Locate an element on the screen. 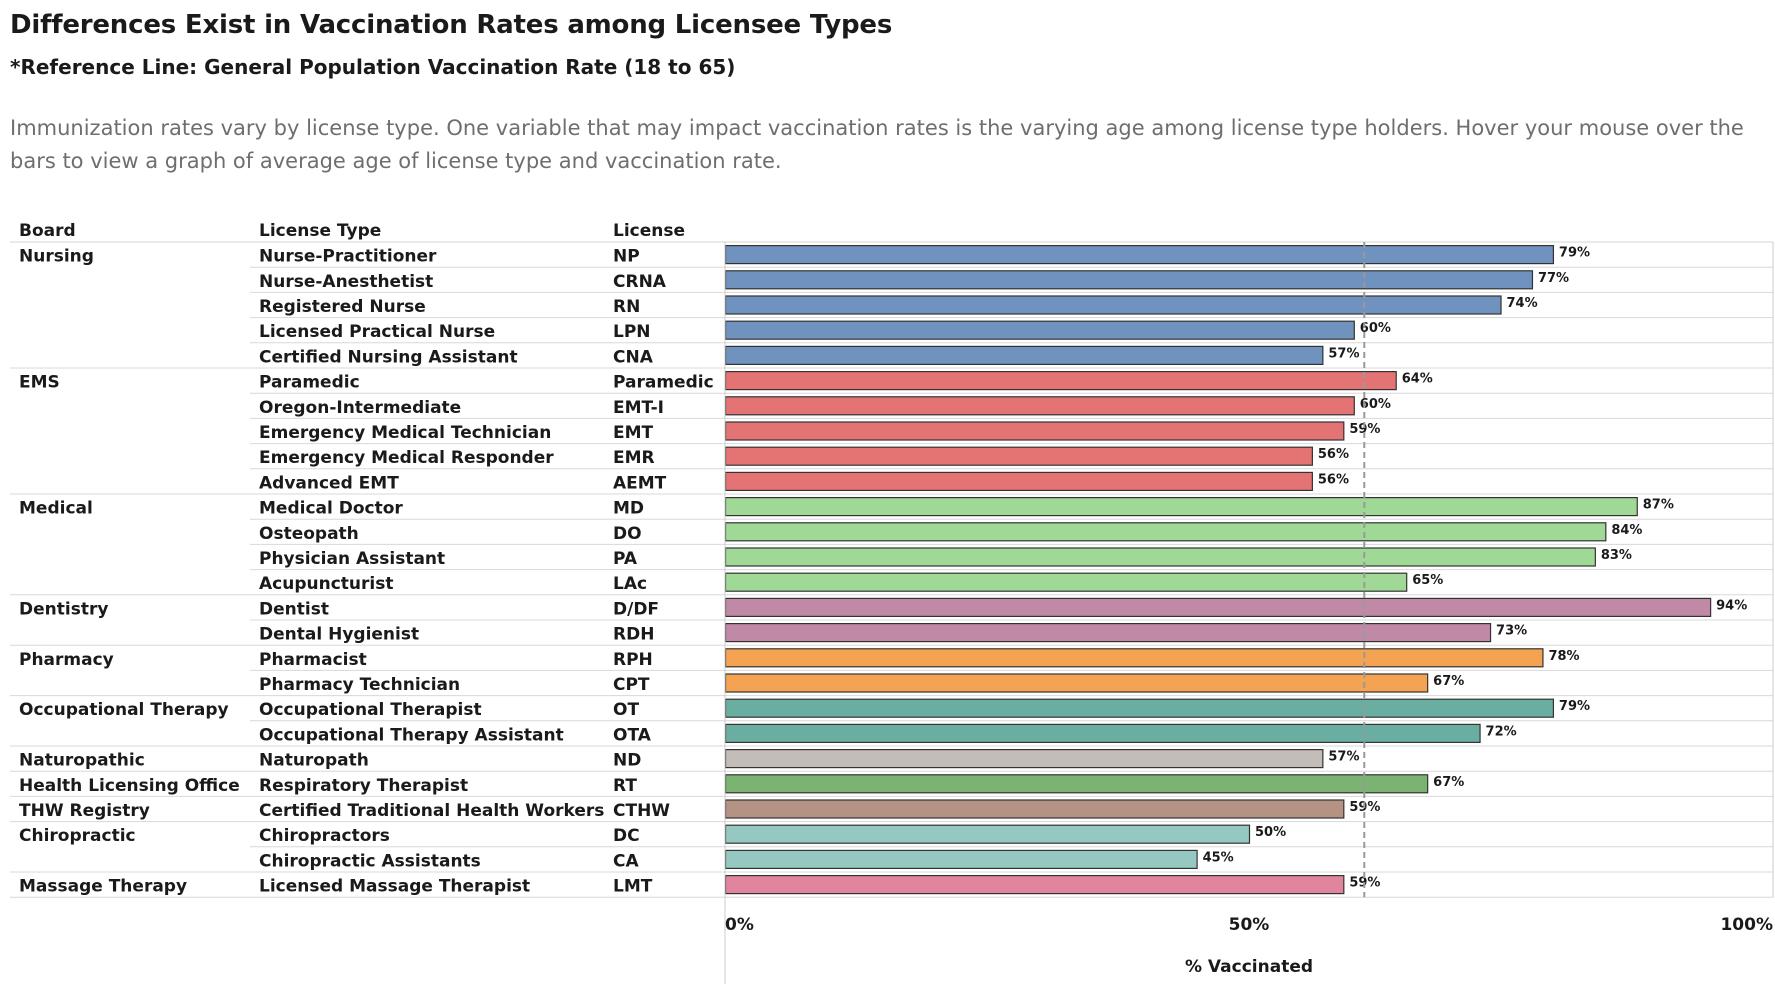 Image resolution: width=1775 pixels, height=986 pixels. table-row: Dentistry Dentist D/DF 94% is located at coordinates (896, 609).